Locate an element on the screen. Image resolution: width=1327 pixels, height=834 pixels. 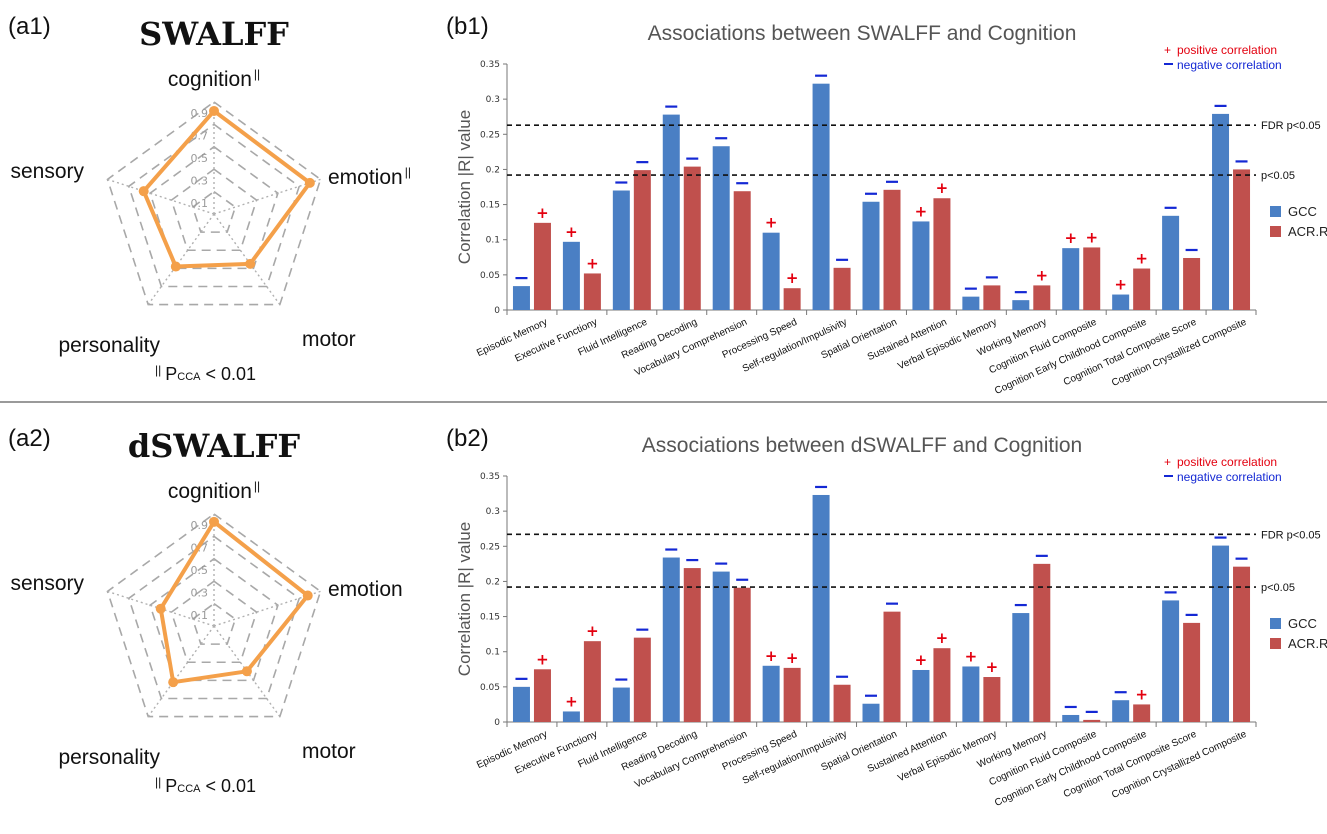
radar-title: dSWALFF is located at coordinates (214, 446).